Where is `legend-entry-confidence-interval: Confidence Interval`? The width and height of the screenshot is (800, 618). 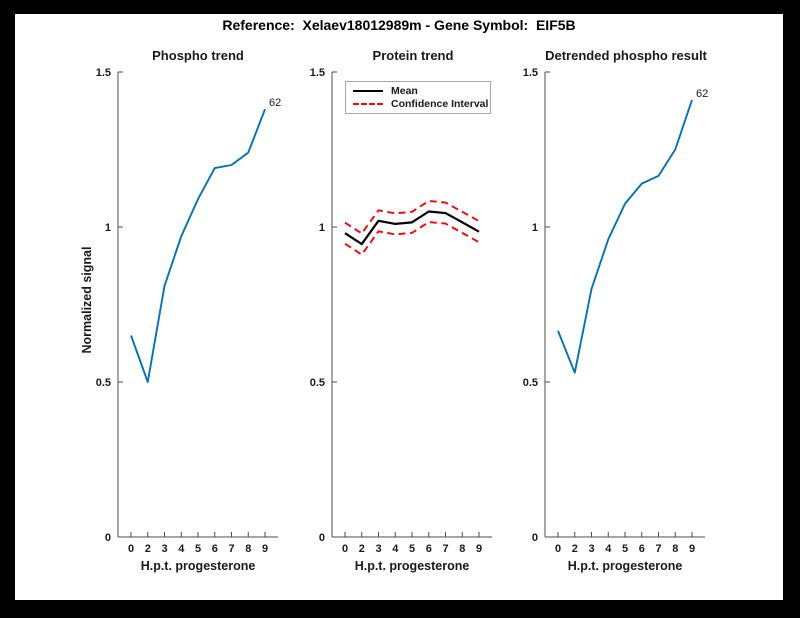
legend-entry-confidence-interval: Confidence Interval is located at coordinates (420, 104).